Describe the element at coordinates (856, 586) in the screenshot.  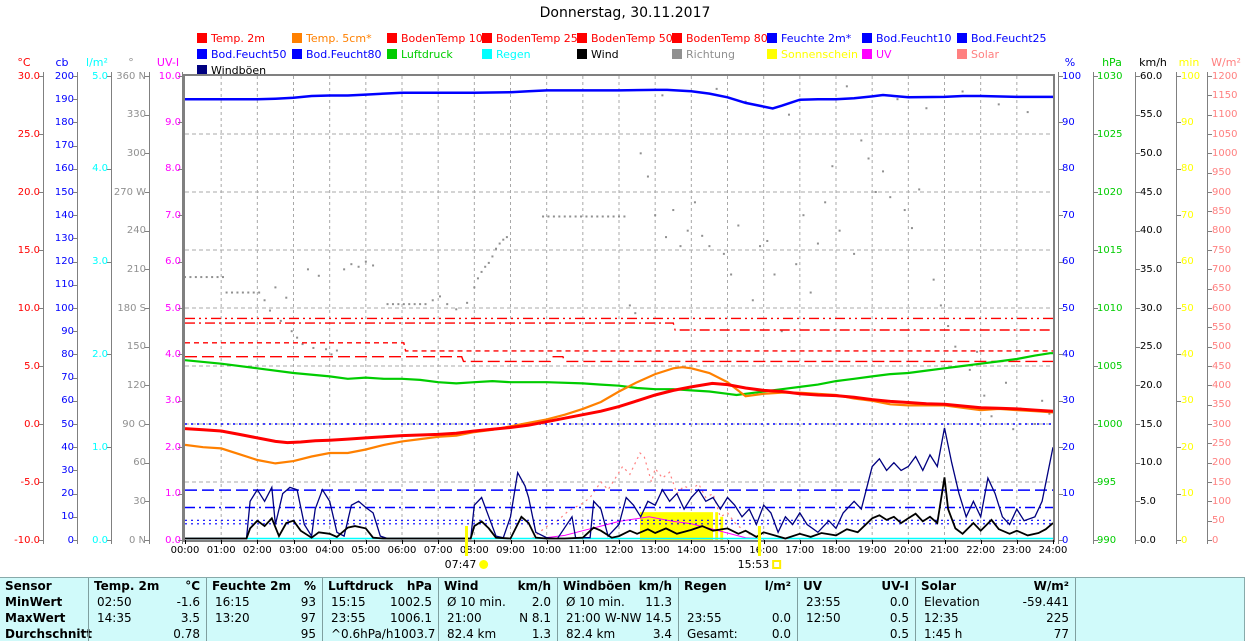
I see `column-header: UV UV-I` at that location.